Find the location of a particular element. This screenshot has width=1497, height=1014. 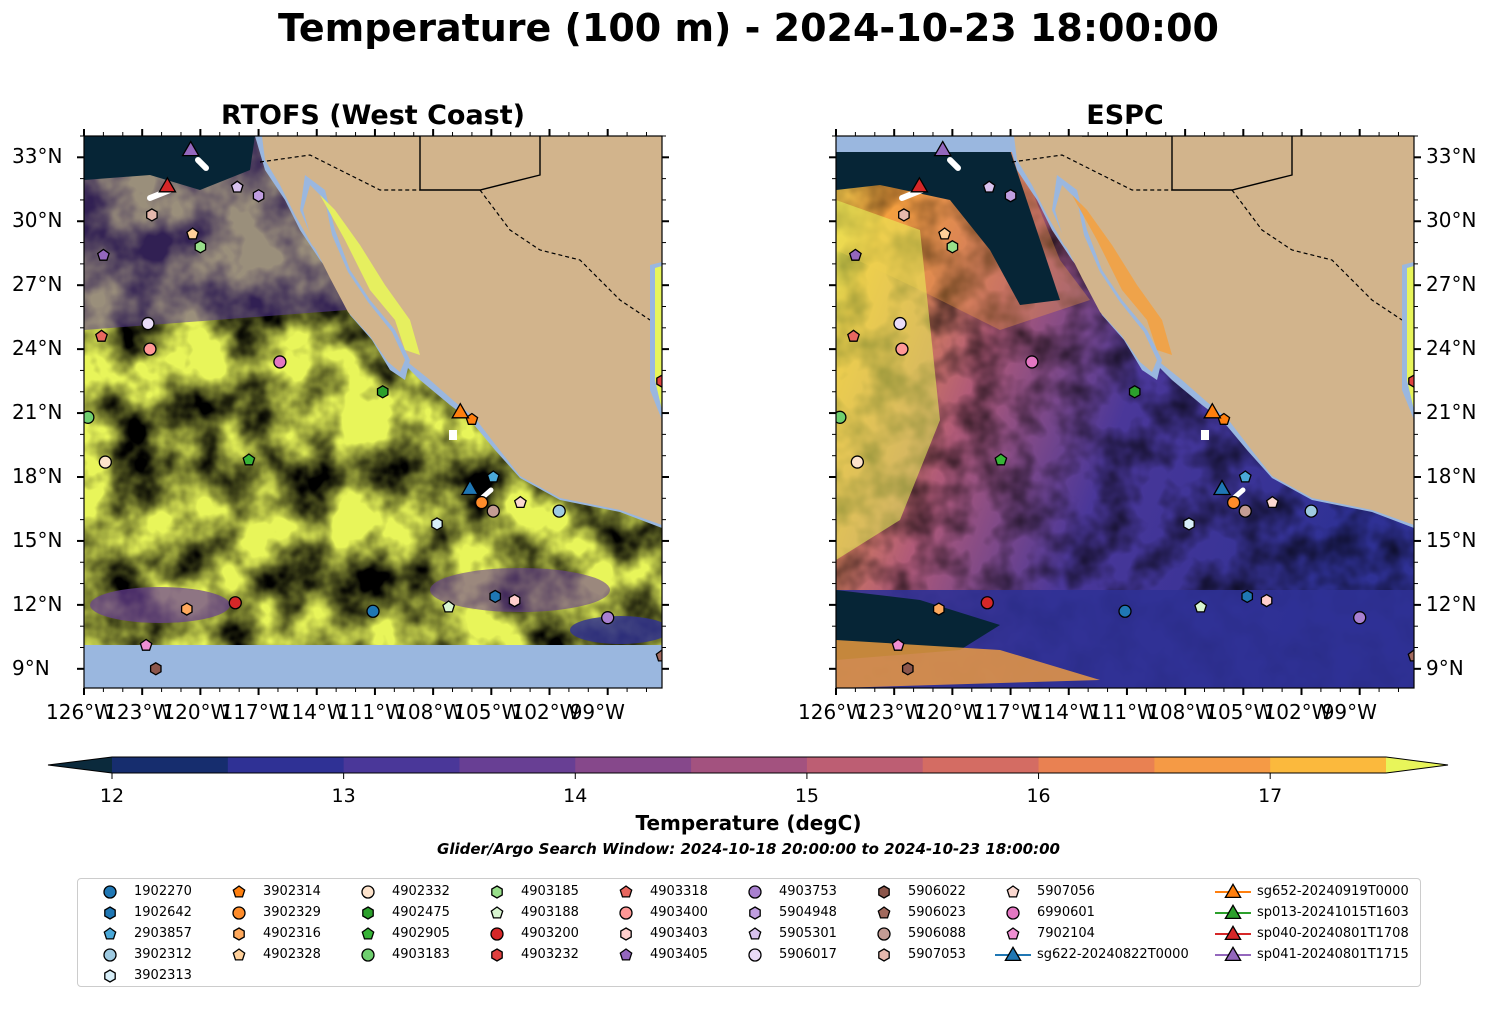

legend-label: 4903405 is located at coordinates (679, 954).